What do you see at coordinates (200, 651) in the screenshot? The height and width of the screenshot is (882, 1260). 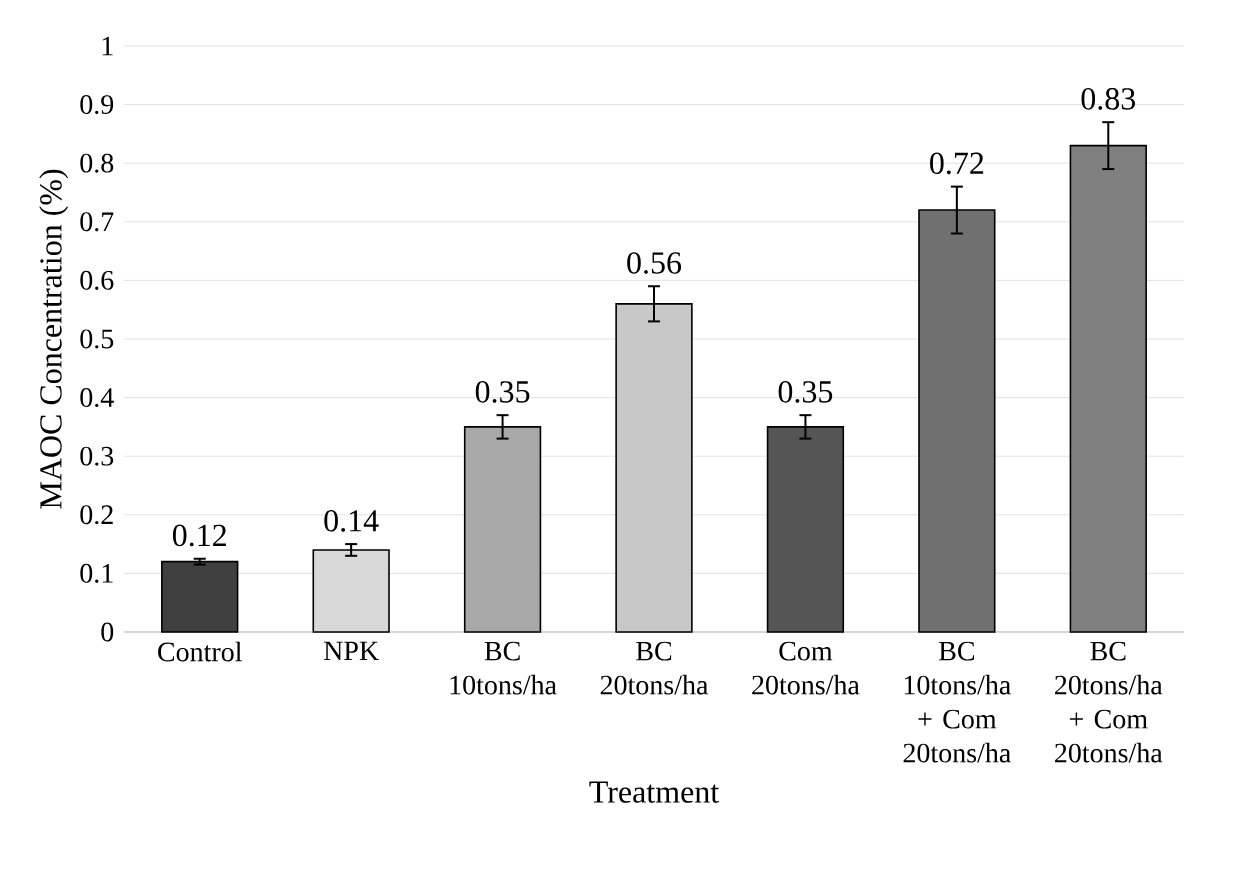 I see `x-tick-label: Control` at bounding box center [200, 651].